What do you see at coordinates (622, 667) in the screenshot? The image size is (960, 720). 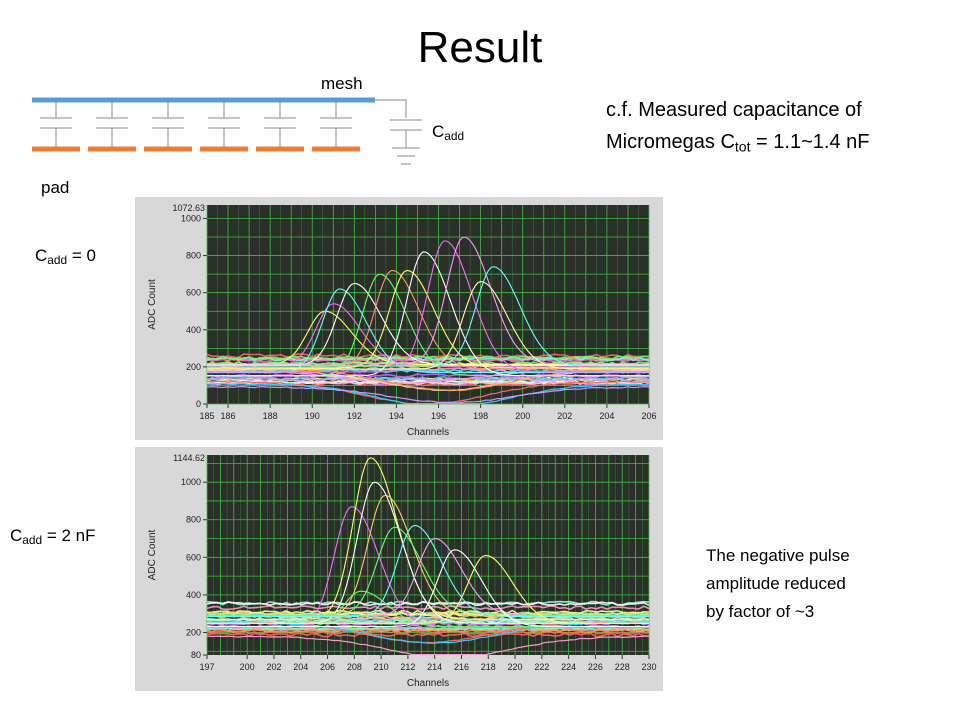 I see `x-tick-label: 228` at bounding box center [622, 667].